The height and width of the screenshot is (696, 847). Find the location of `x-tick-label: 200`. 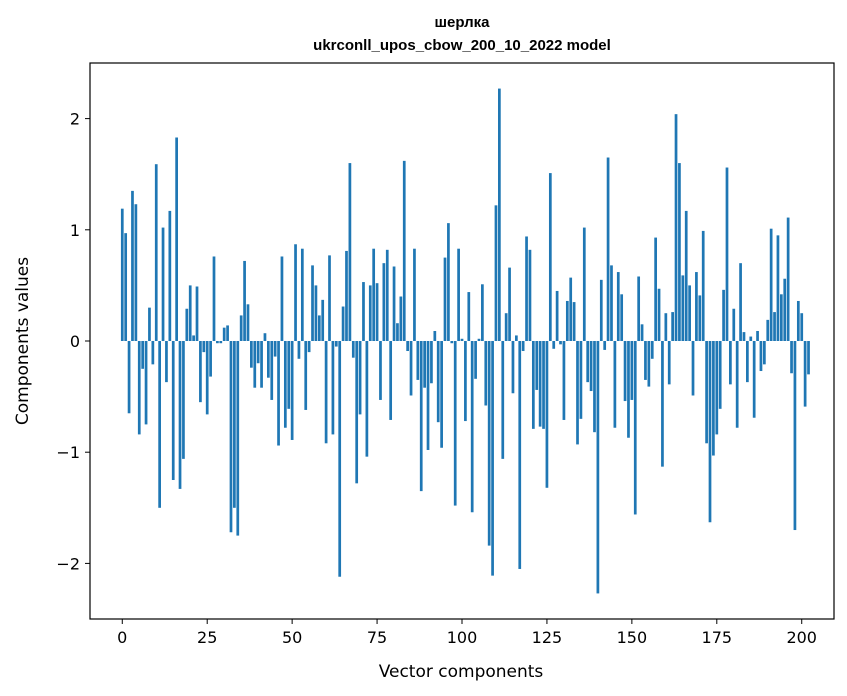

x-tick-label: 200 is located at coordinates (801, 637).